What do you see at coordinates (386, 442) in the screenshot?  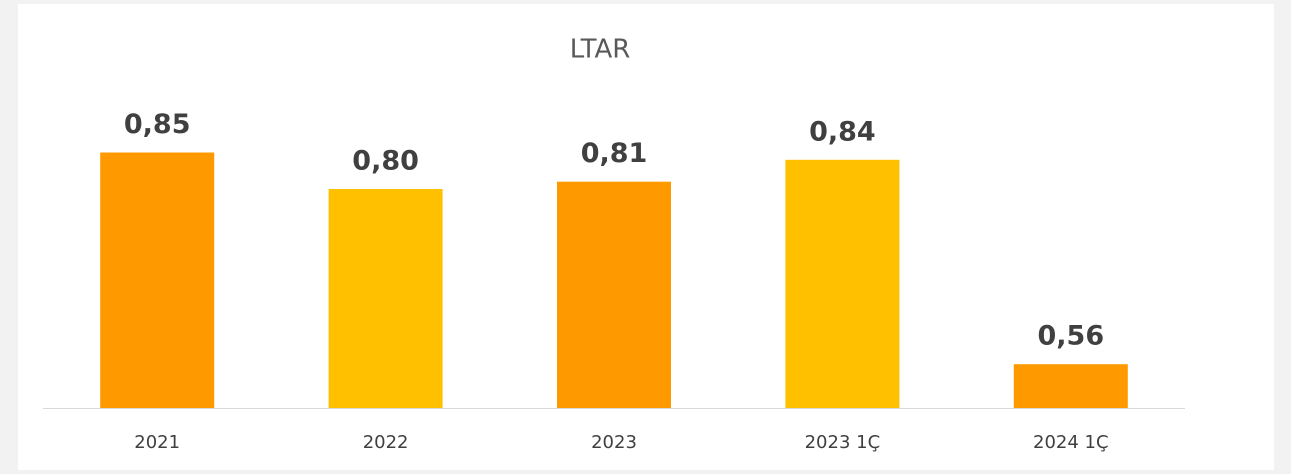 I see `x-tick-label: 2022` at bounding box center [386, 442].